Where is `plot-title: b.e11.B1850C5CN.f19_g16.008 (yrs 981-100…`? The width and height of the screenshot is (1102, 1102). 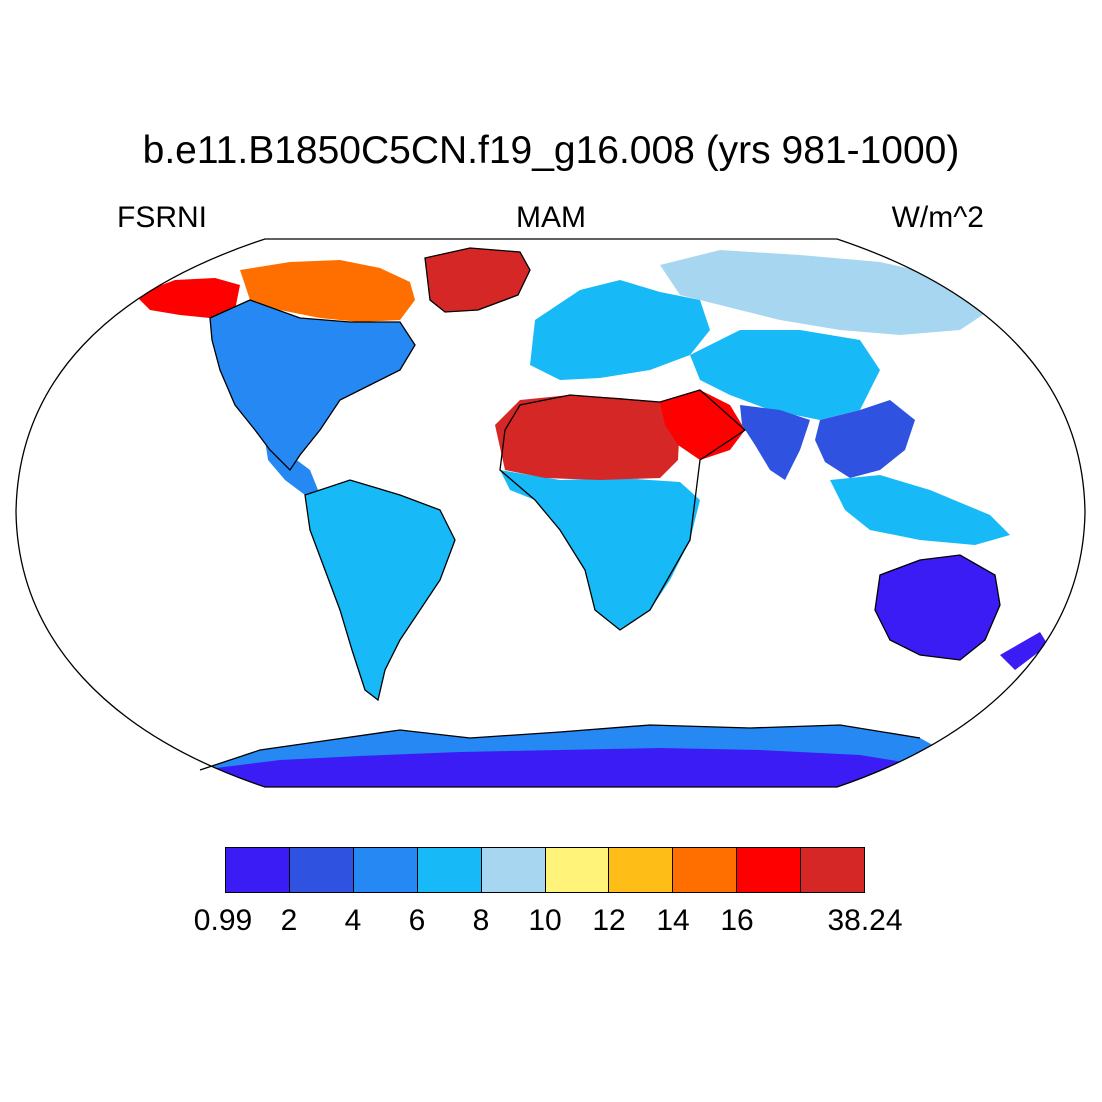 plot-title: b.e11.B1850C5CN.f19_g16.008 (yrs 981-100… is located at coordinates (551, 150).